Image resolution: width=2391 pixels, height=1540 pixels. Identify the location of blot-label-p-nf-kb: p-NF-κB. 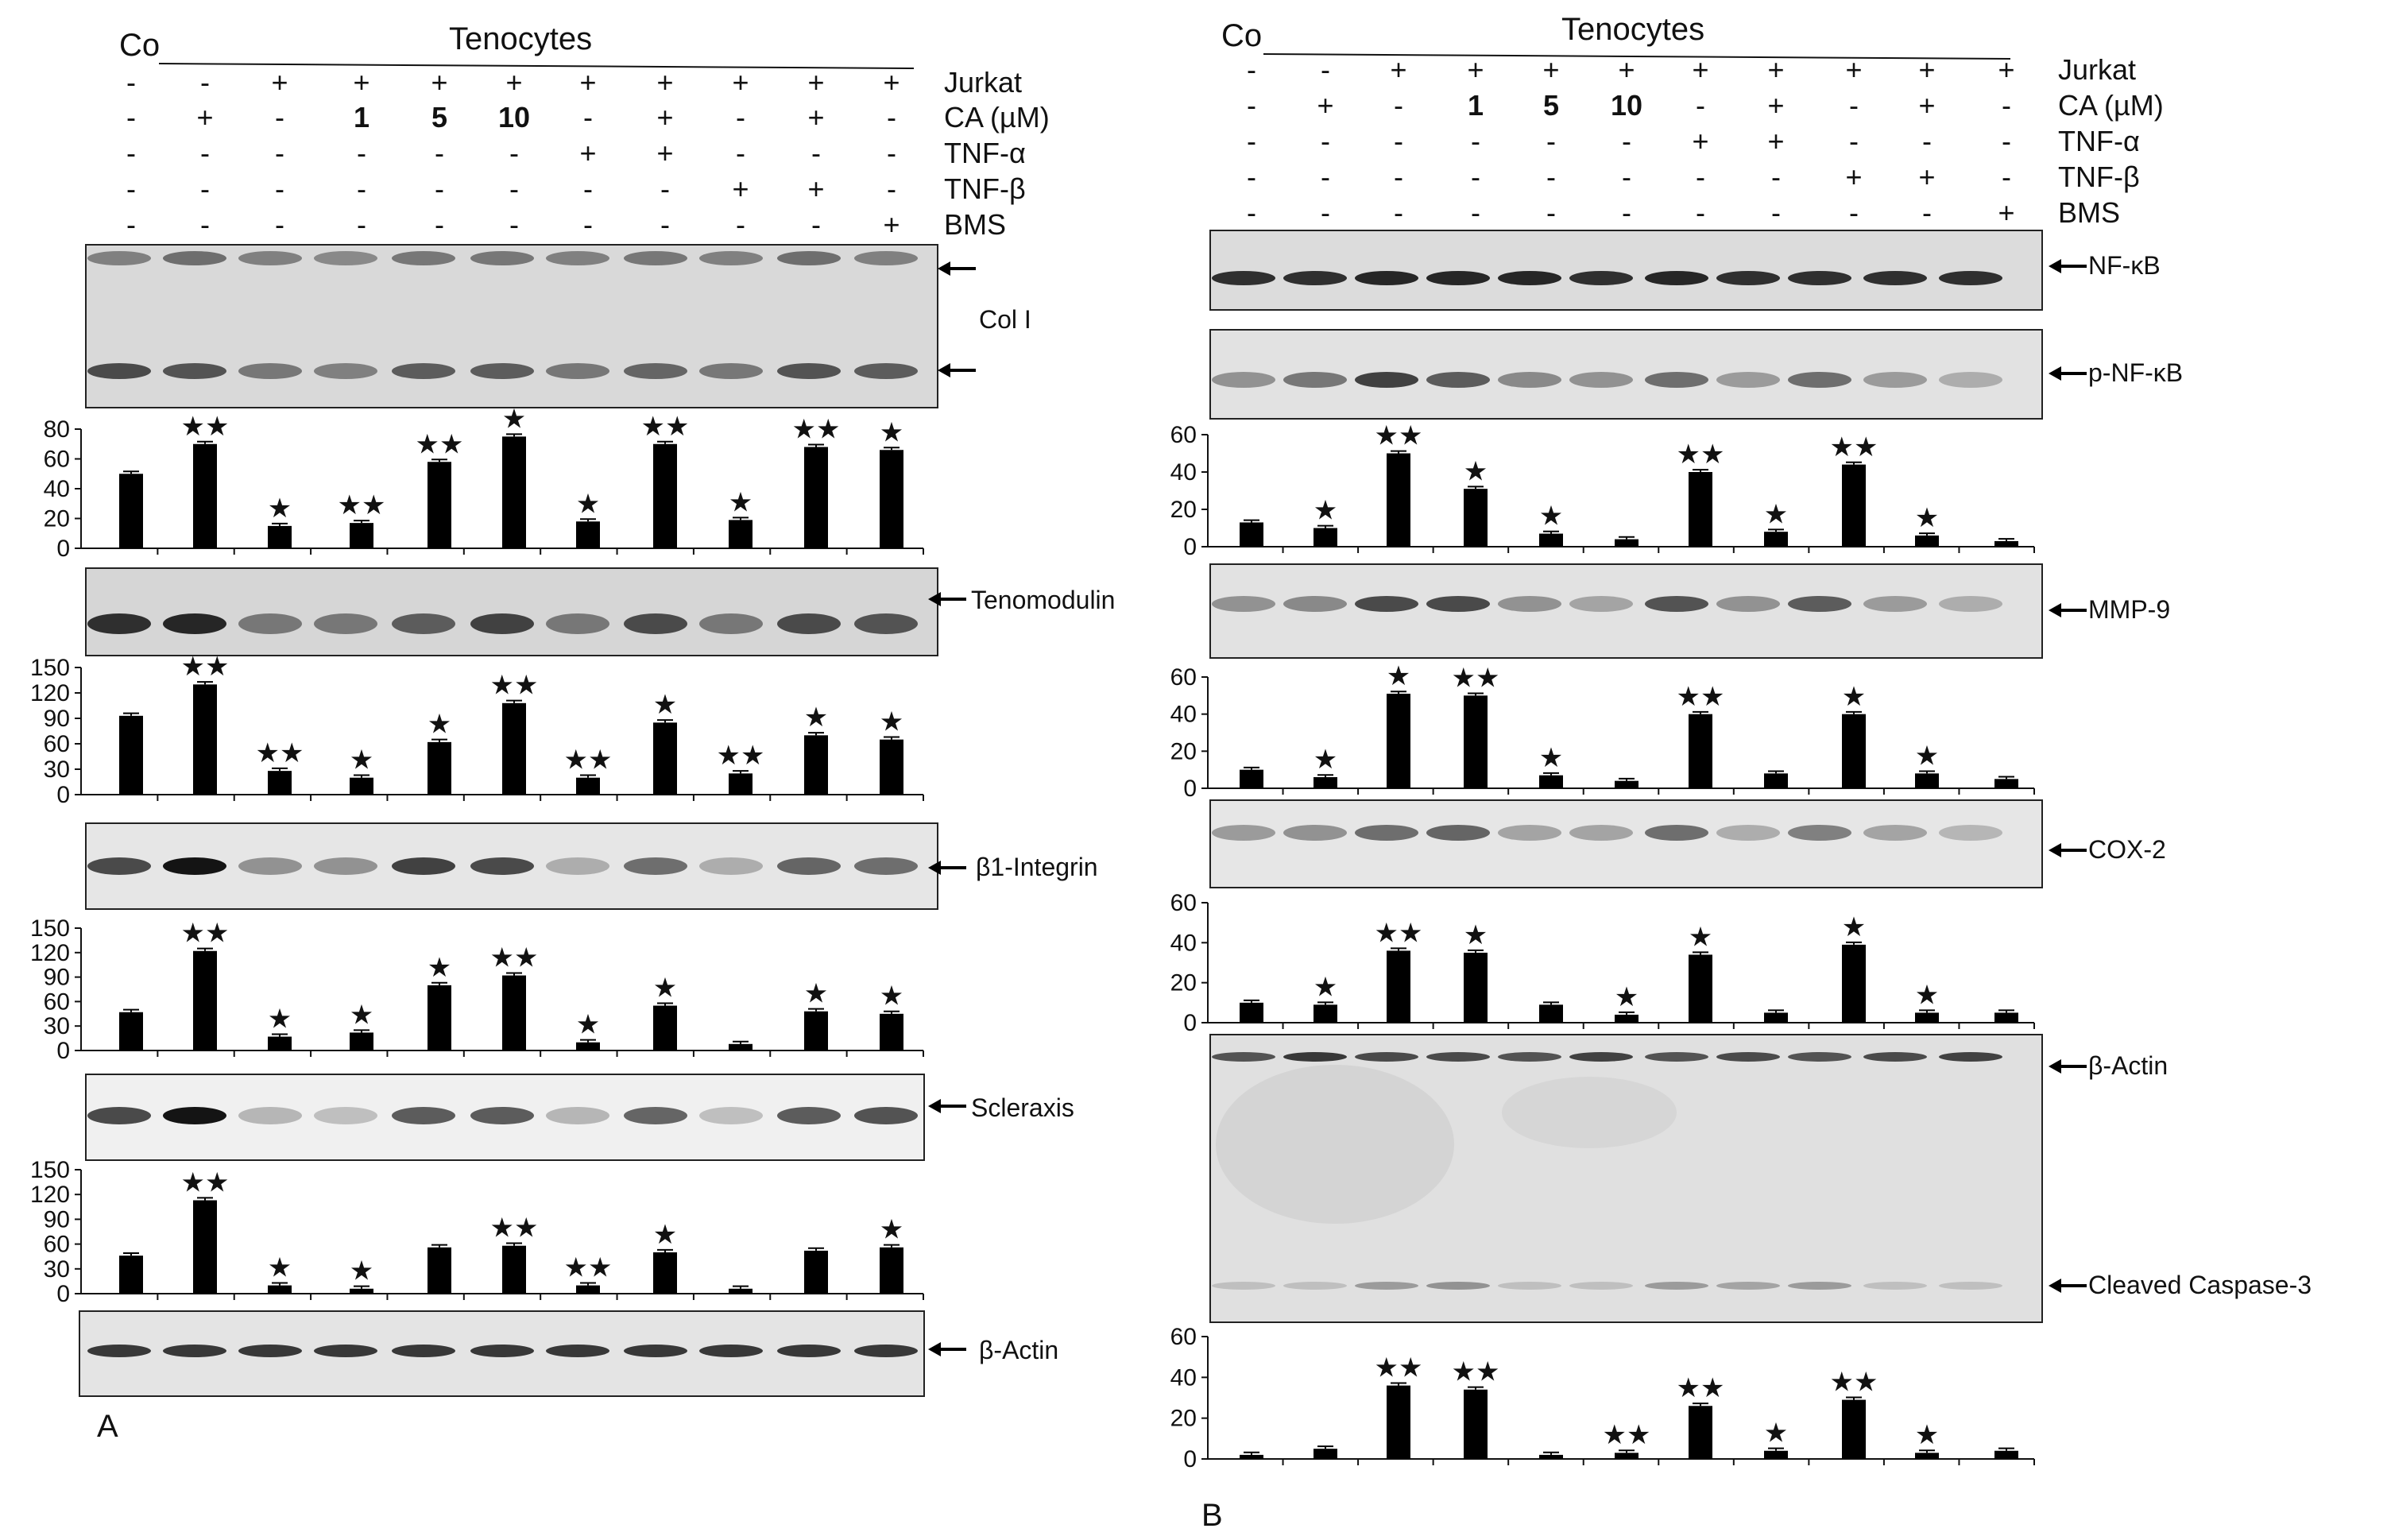
(2135, 372).